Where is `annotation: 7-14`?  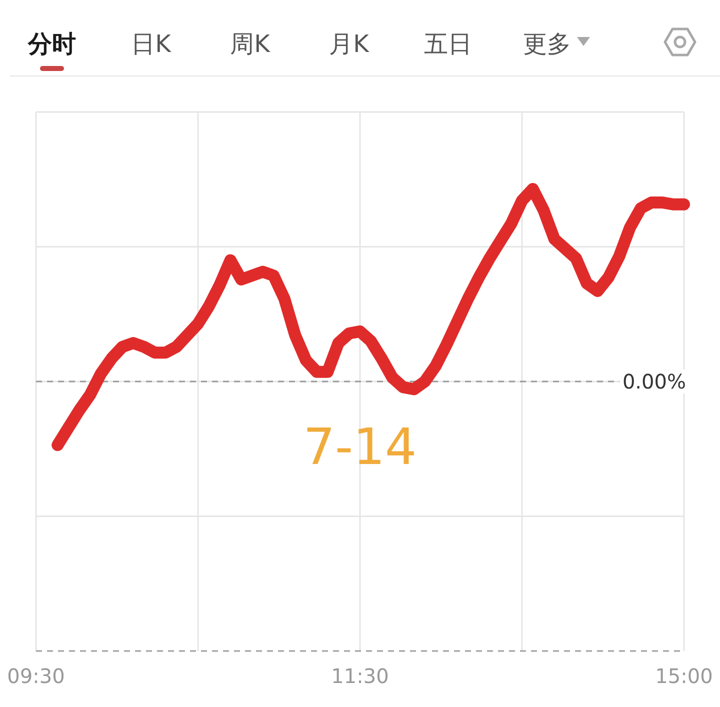
annotation: 7-14 is located at coordinates (360, 447).